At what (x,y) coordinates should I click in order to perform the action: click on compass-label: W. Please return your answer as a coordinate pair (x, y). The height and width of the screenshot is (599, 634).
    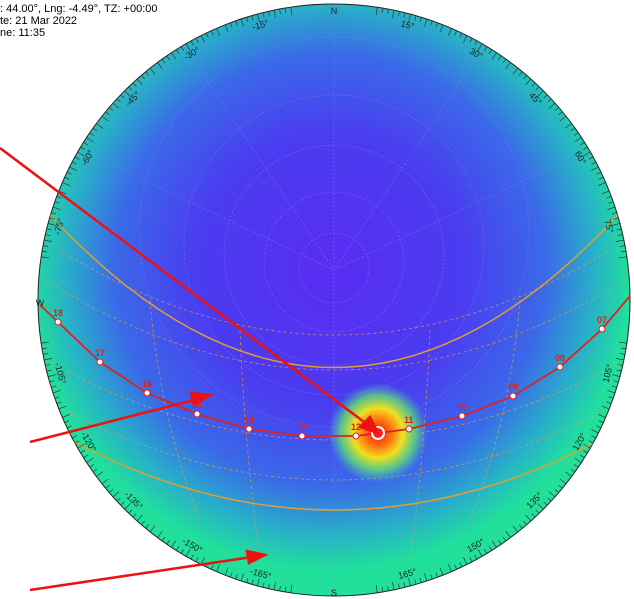
    Looking at the image, I should click on (40, 303).